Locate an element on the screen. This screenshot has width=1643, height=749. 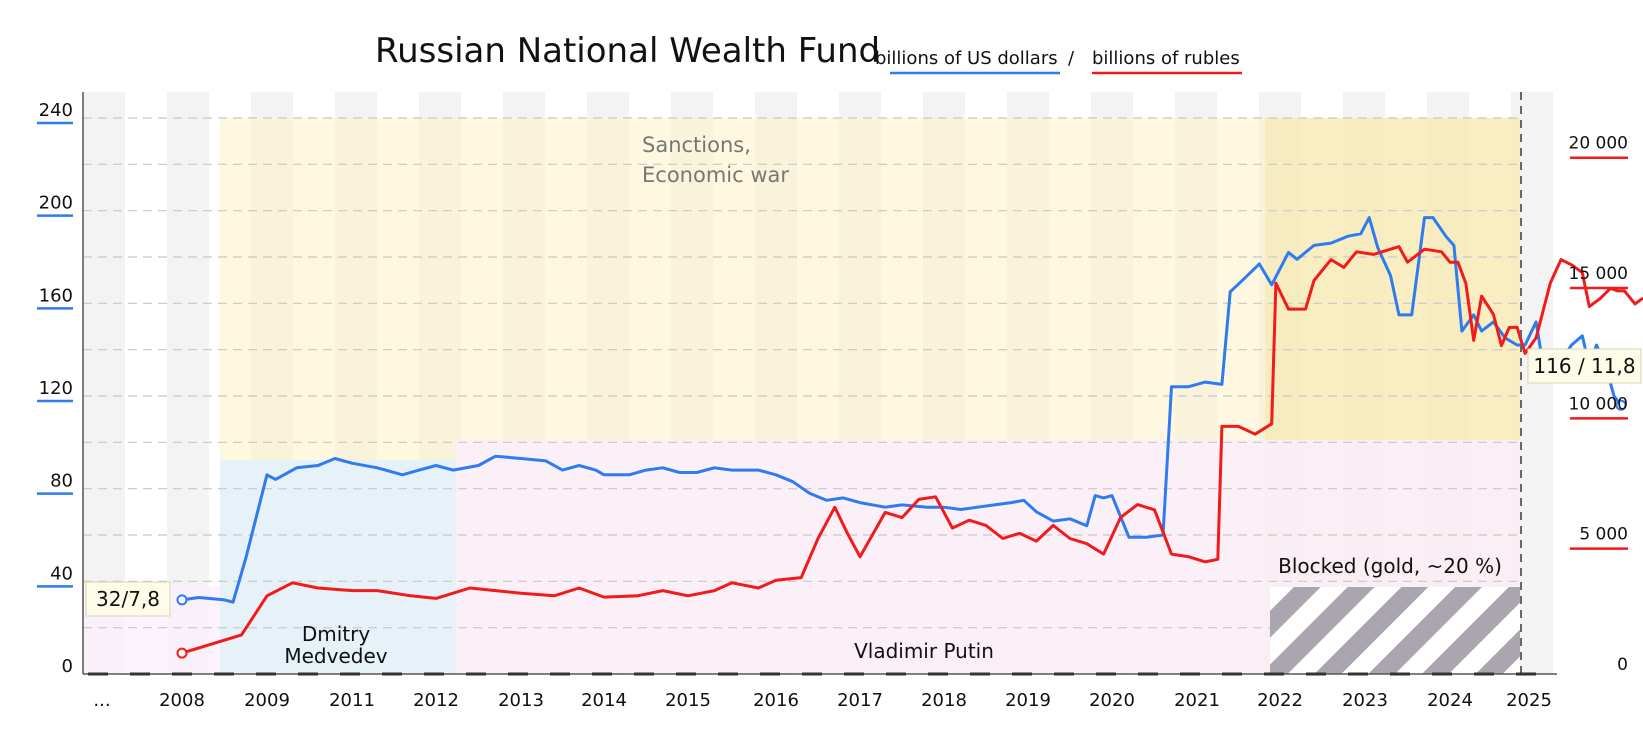
x-tick-label: 2023 is located at coordinates (1365, 700).